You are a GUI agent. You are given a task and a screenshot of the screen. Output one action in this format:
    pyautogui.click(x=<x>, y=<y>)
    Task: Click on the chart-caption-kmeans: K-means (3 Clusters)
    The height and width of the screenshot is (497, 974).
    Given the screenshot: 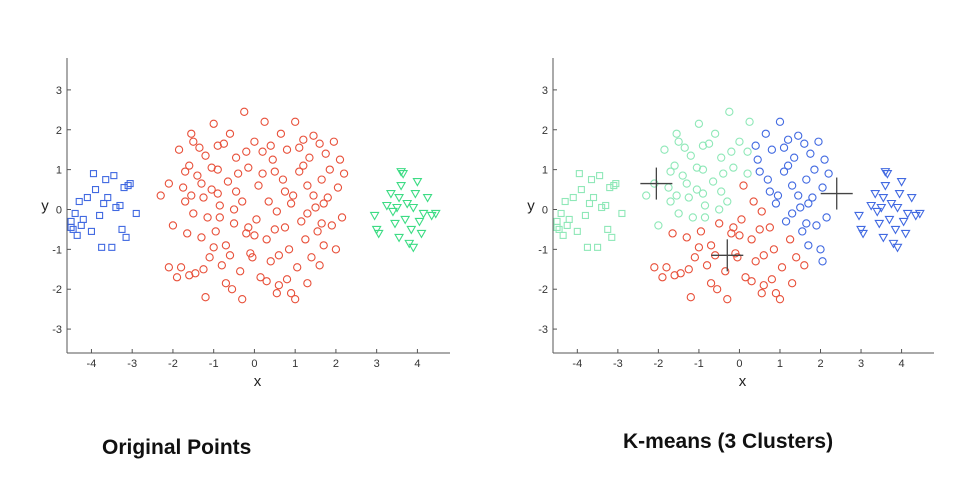 What is the action you would take?
    pyautogui.click(x=728, y=441)
    